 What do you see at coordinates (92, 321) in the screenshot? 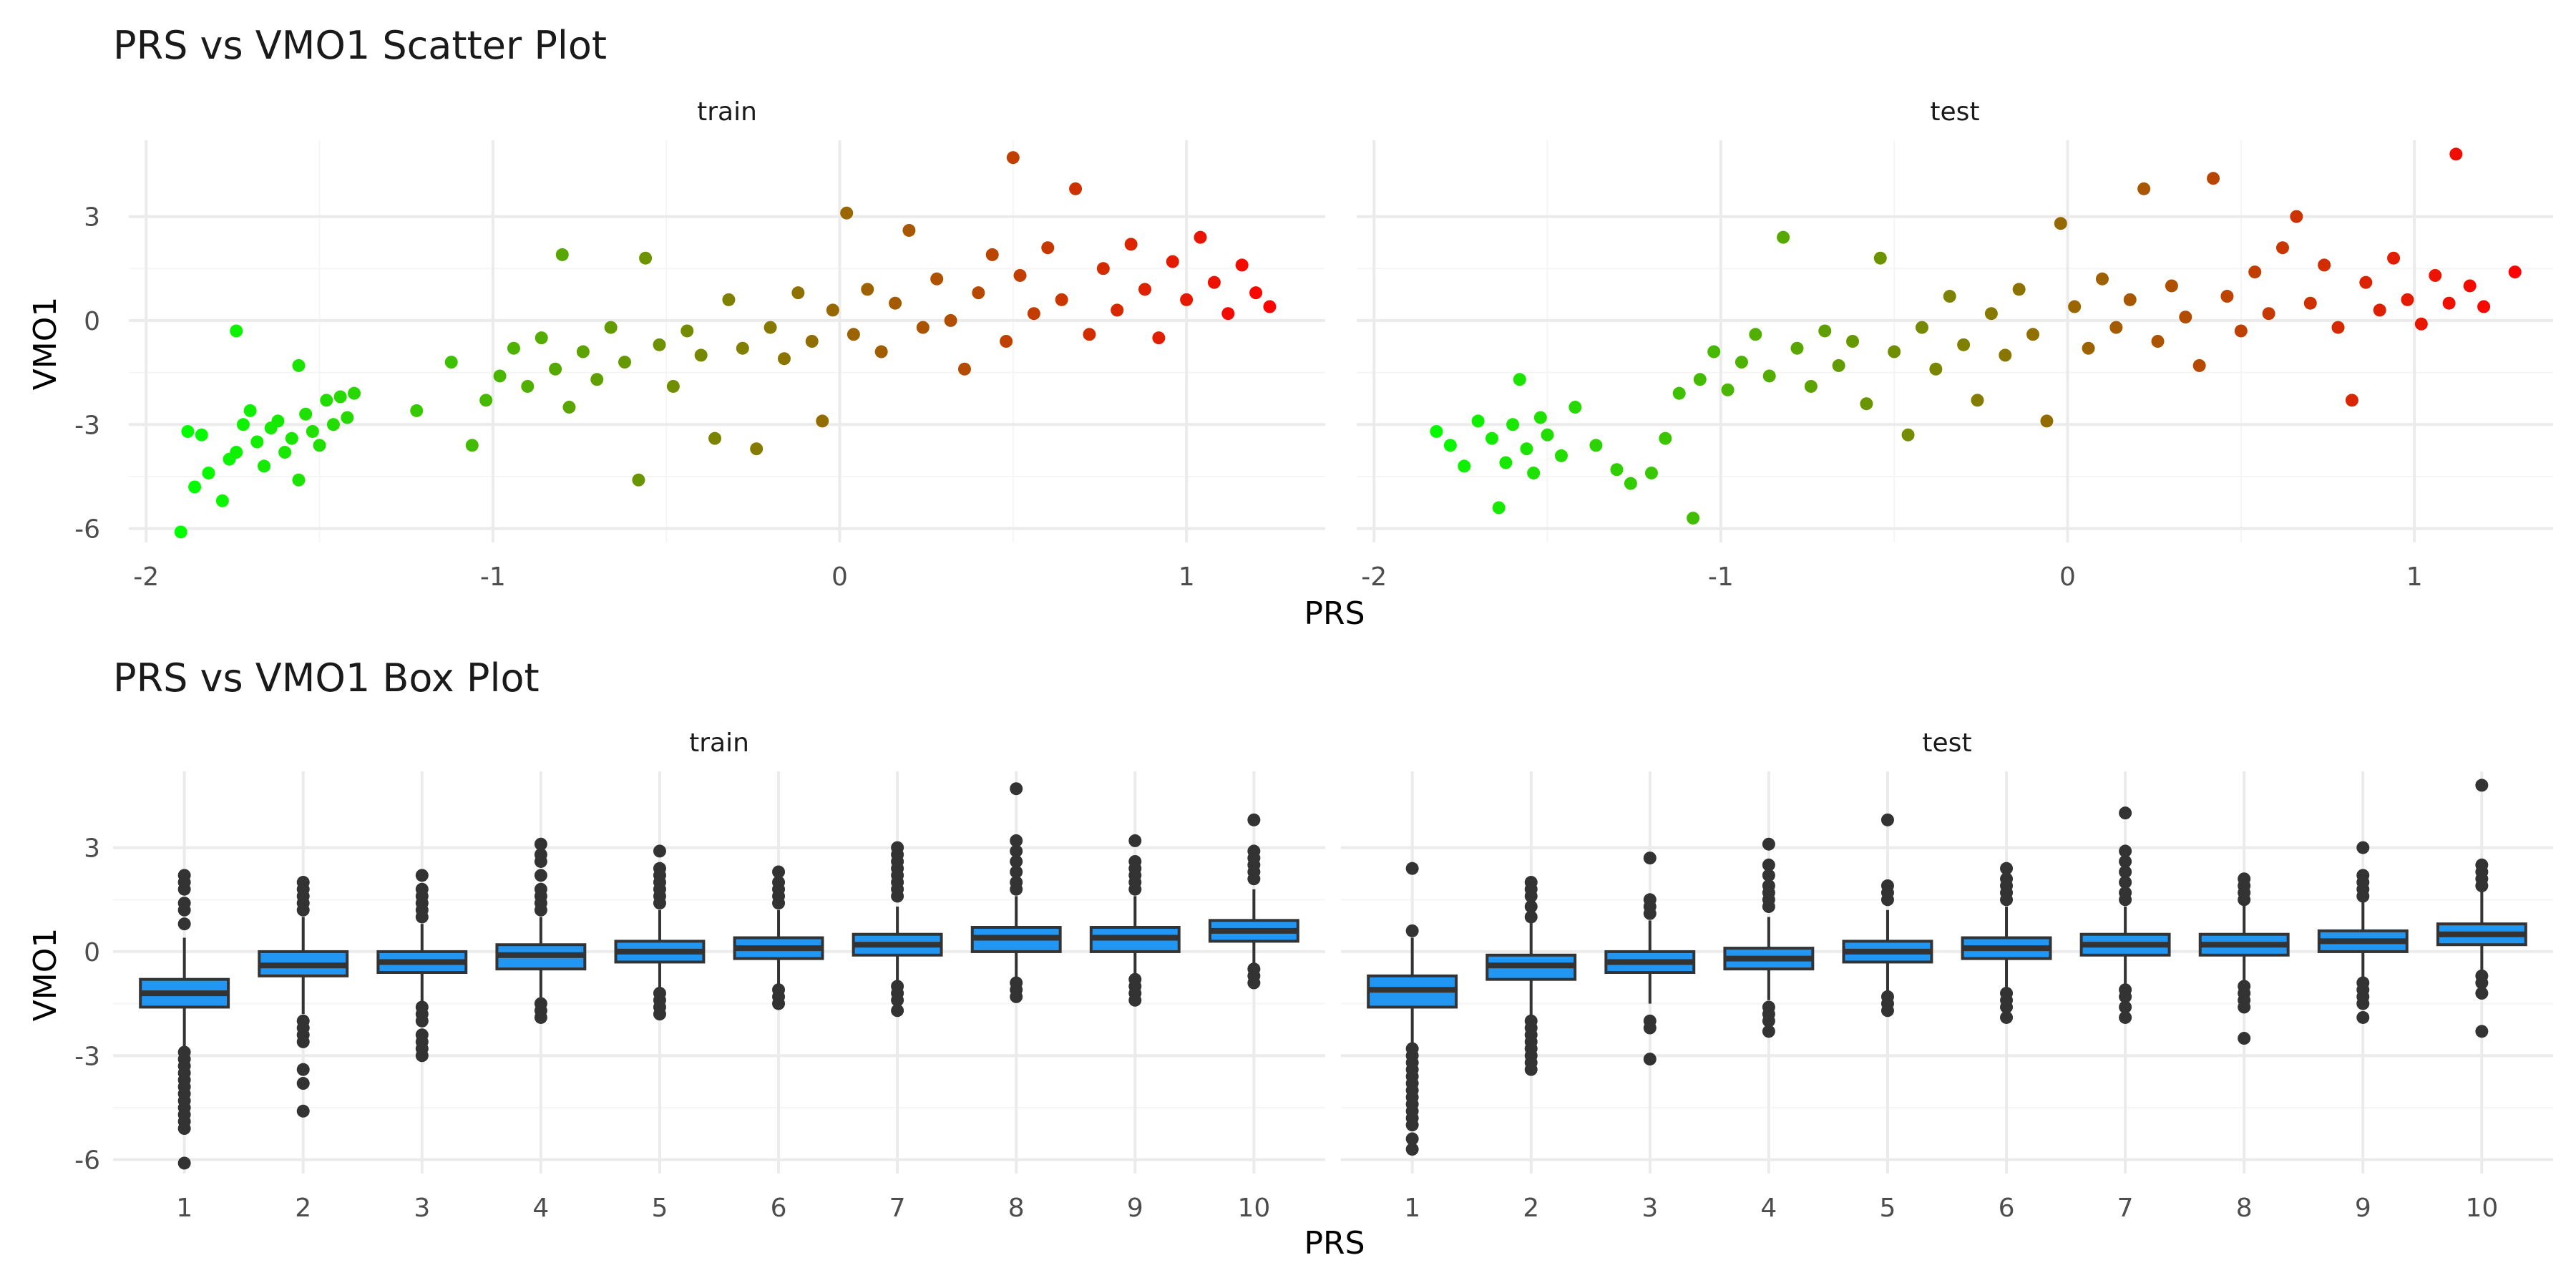
I see `y-tick-label: 0` at bounding box center [92, 321].